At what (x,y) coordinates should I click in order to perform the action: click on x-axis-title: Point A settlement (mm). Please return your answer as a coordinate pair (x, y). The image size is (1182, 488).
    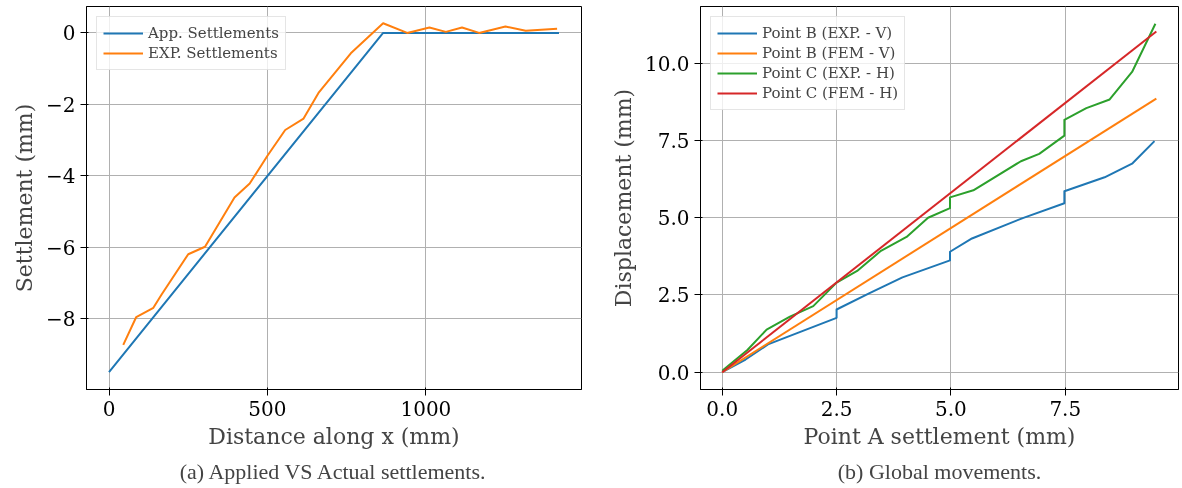
    Looking at the image, I should click on (939, 436).